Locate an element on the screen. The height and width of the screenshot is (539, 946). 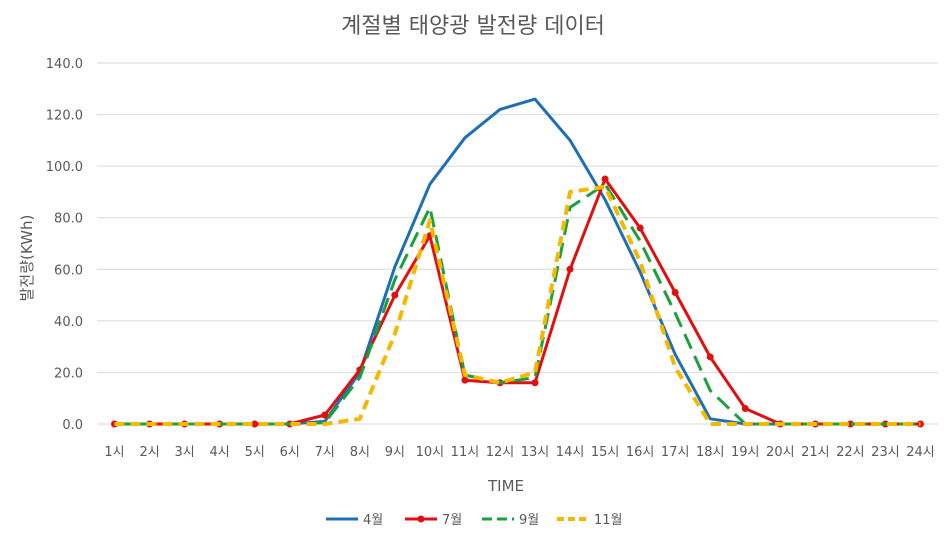
y-tick-label: 60.0 is located at coordinates (68, 270).